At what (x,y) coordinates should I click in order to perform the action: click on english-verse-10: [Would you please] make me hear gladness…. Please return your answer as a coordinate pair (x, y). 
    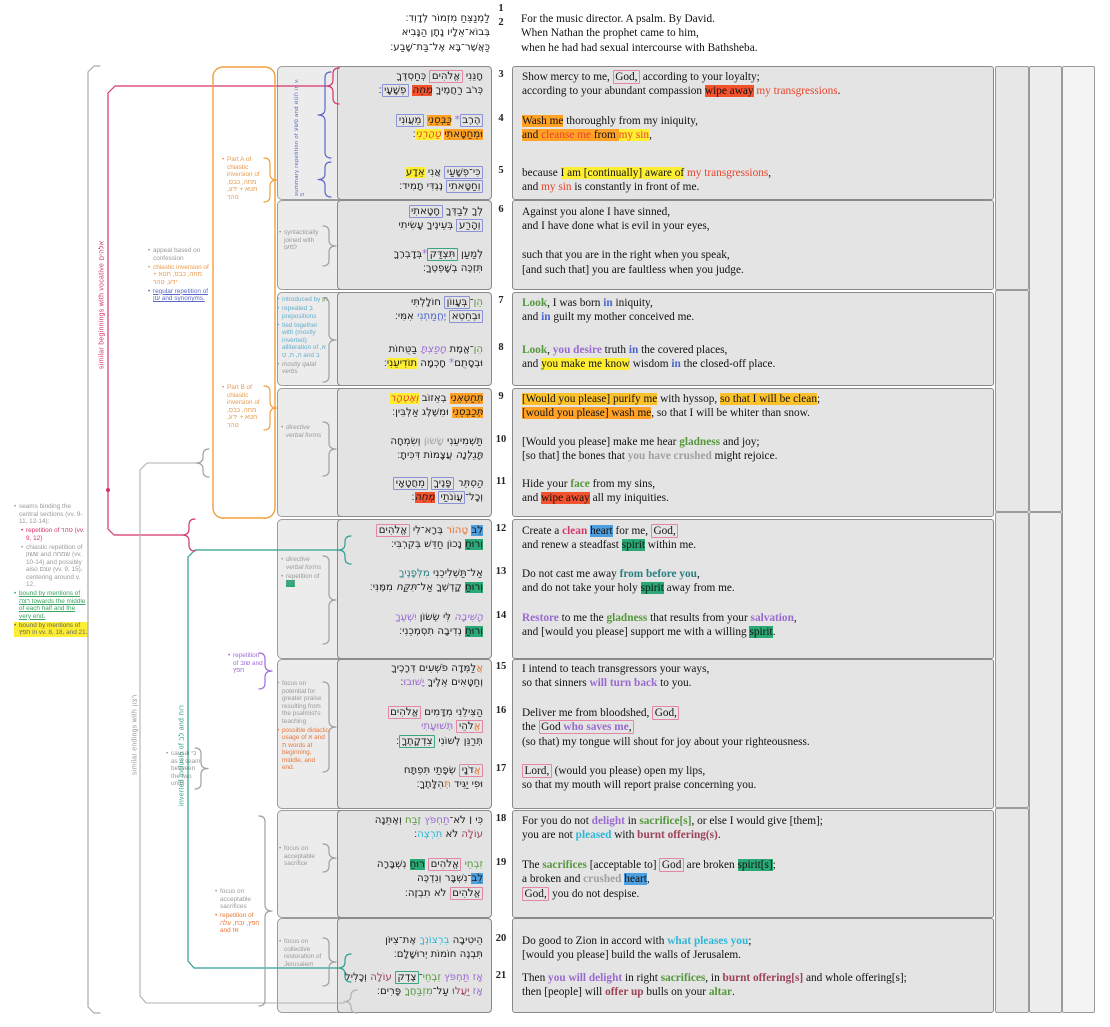
    Looking at the image, I should click on (650, 449).